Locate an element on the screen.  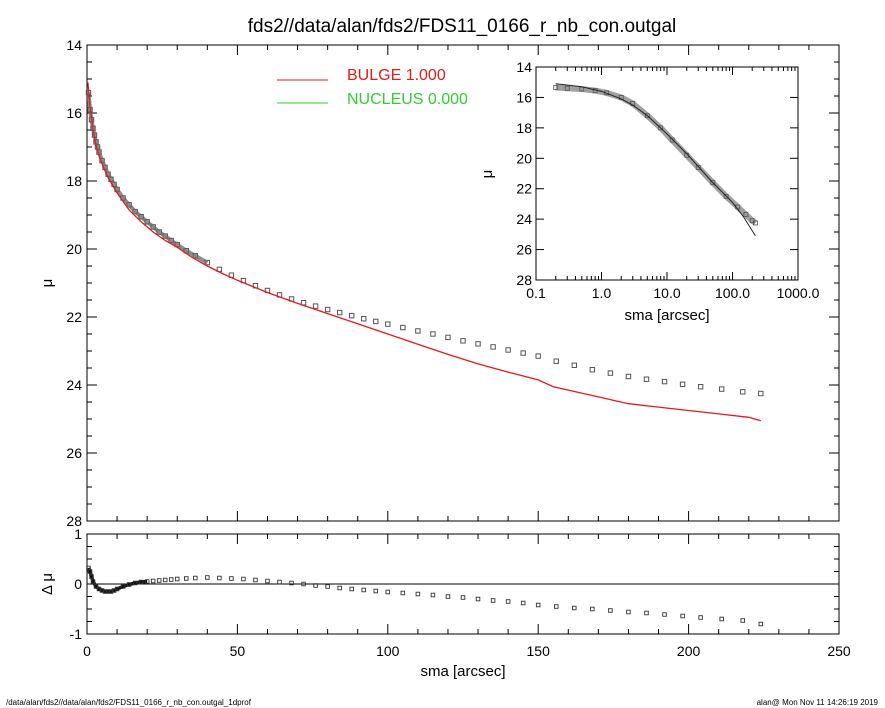
residual-x-tick-label: 50 is located at coordinates (238, 651).